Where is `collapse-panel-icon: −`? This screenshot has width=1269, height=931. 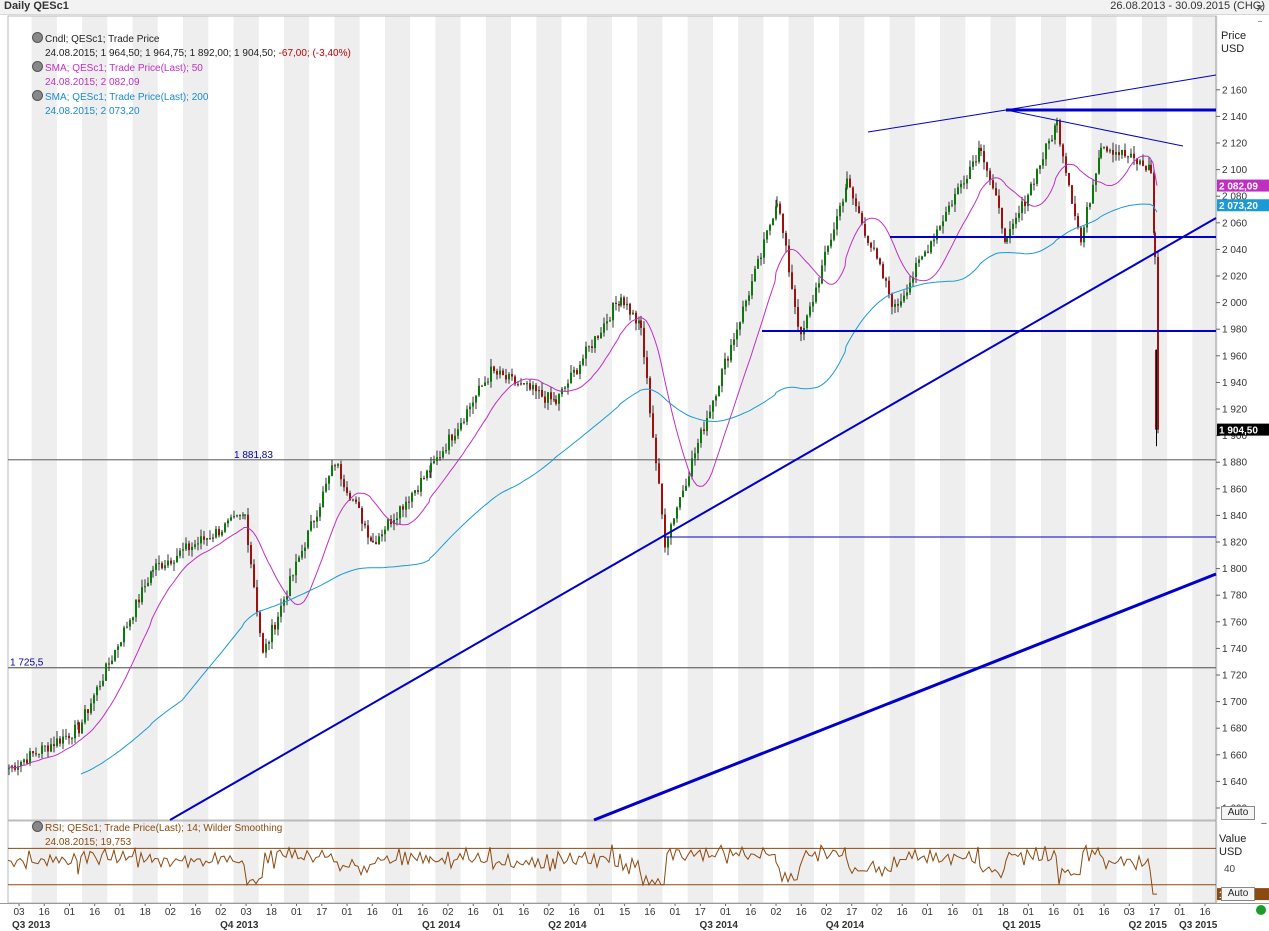 collapse-panel-icon: − is located at coordinates (1260, 21).